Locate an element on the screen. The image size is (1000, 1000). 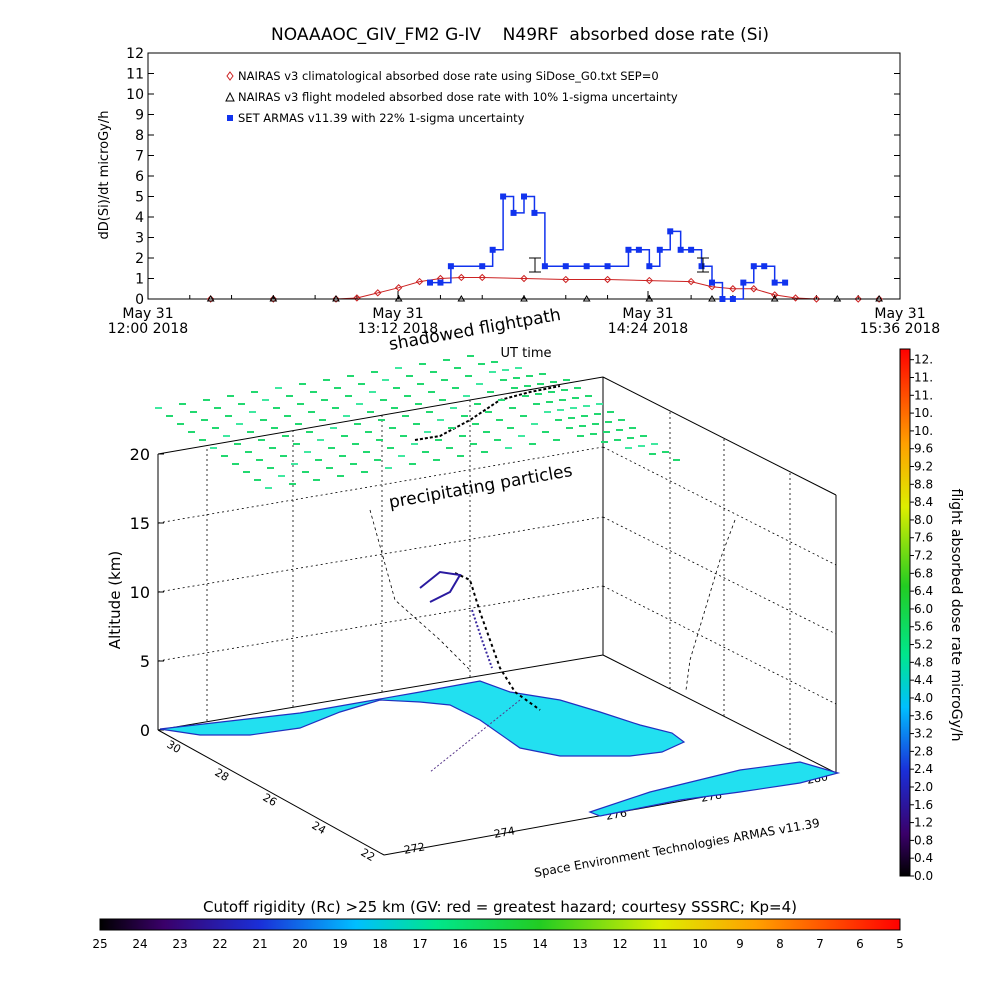
dose-tick-label: 2.4 is located at coordinates (923, 769).